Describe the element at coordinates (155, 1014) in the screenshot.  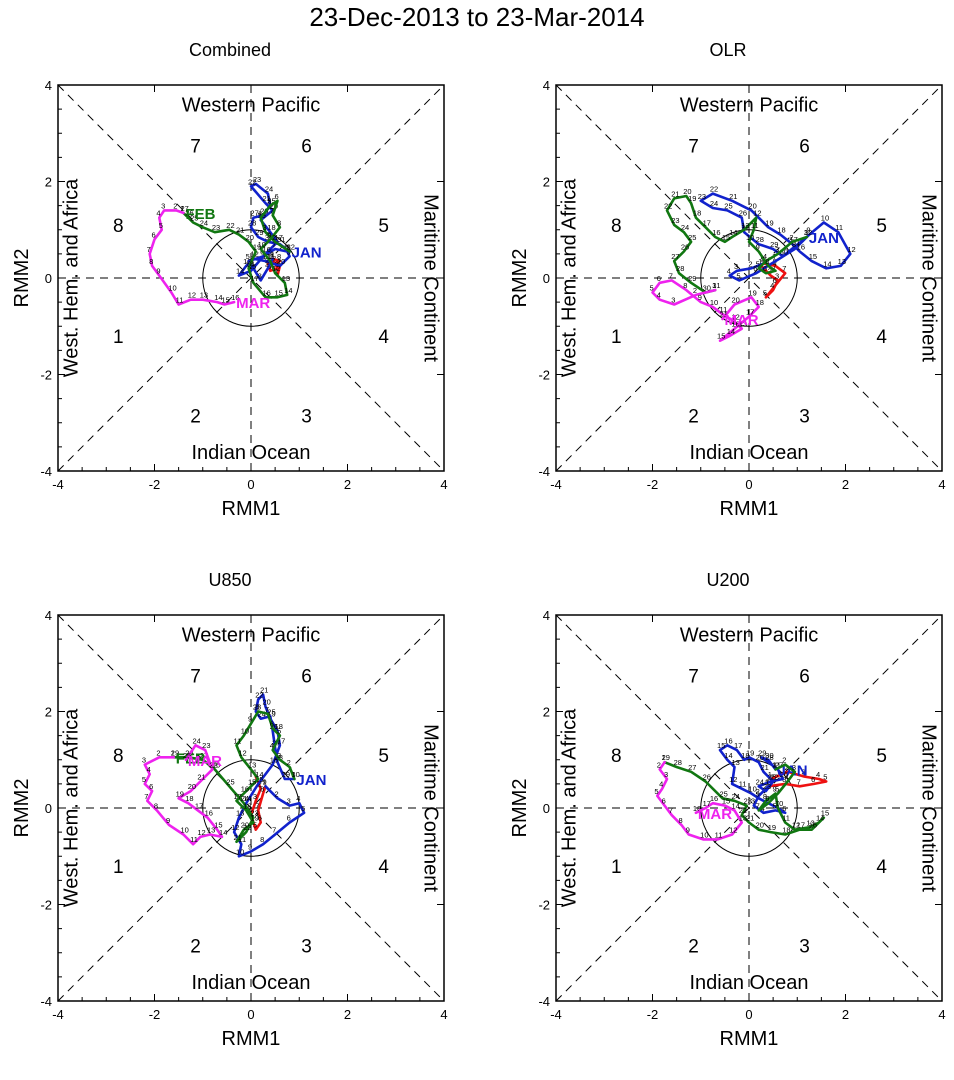
I see `x-tick-label: -2` at that location.